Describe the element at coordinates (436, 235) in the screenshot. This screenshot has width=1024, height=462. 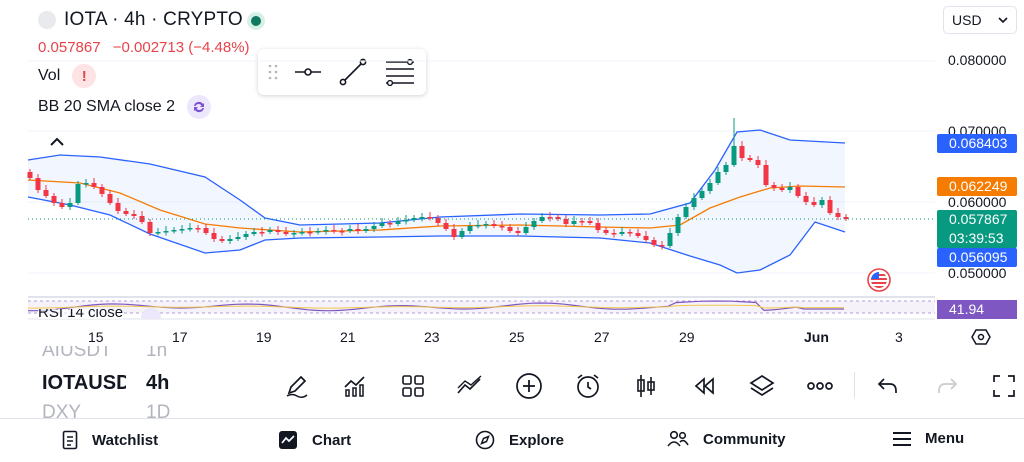
I see `bb-lower-band` at that location.